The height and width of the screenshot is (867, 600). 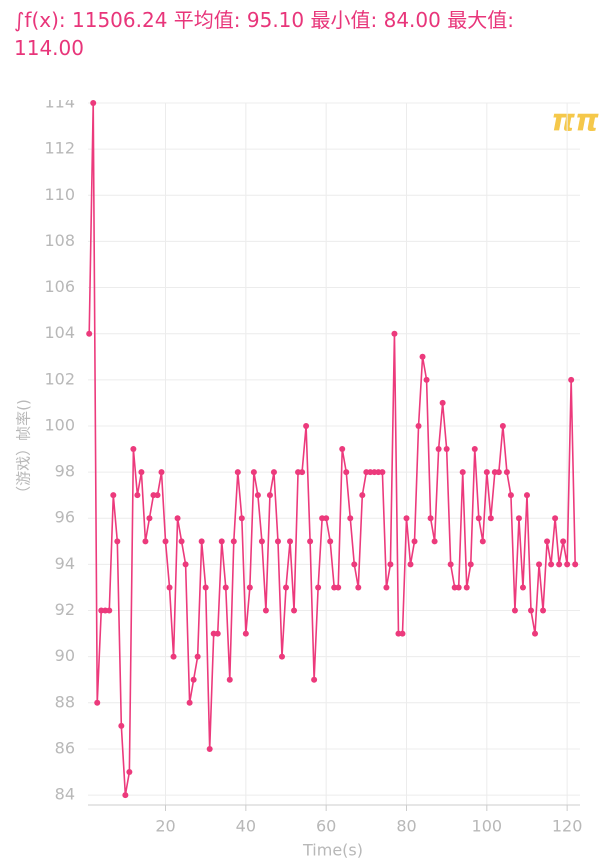 What do you see at coordinates (567, 826) in the screenshot?
I see `x-tick-label: 120` at bounding box center [567, 826].